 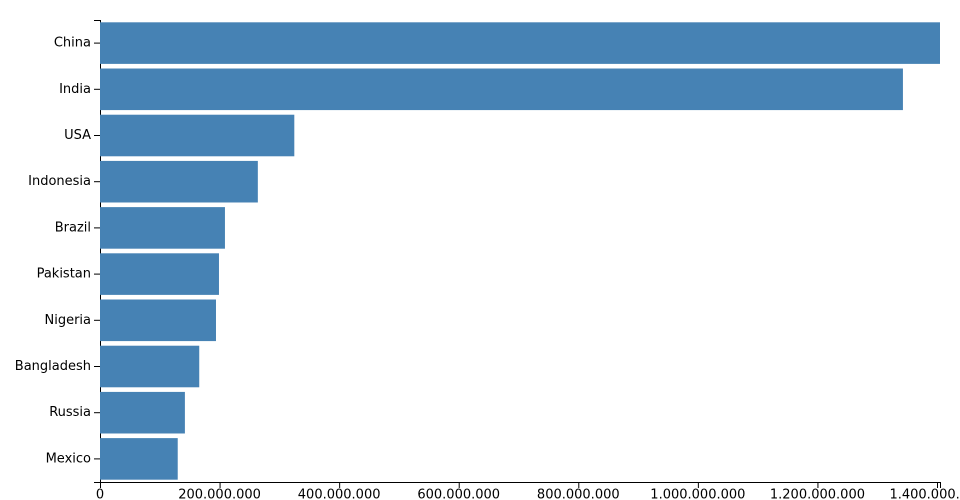 What do you see at coordinates (458, 494) in the screenshot?
I see `x-tick-label: 600.000.000` at bounding box center [458, 494].